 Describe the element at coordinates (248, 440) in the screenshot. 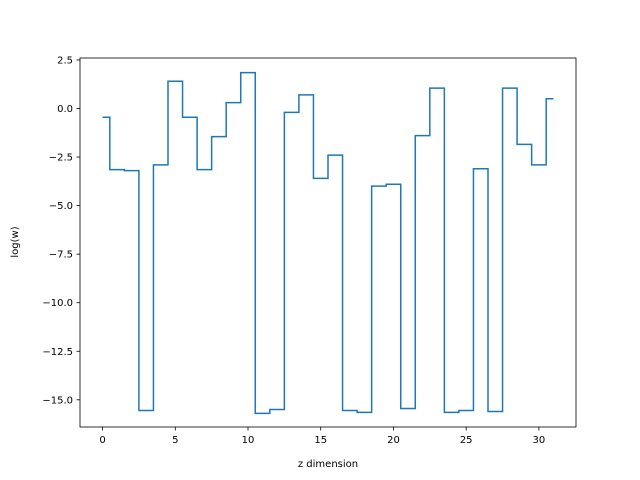

I see `x-tick-label: 10` at that location.